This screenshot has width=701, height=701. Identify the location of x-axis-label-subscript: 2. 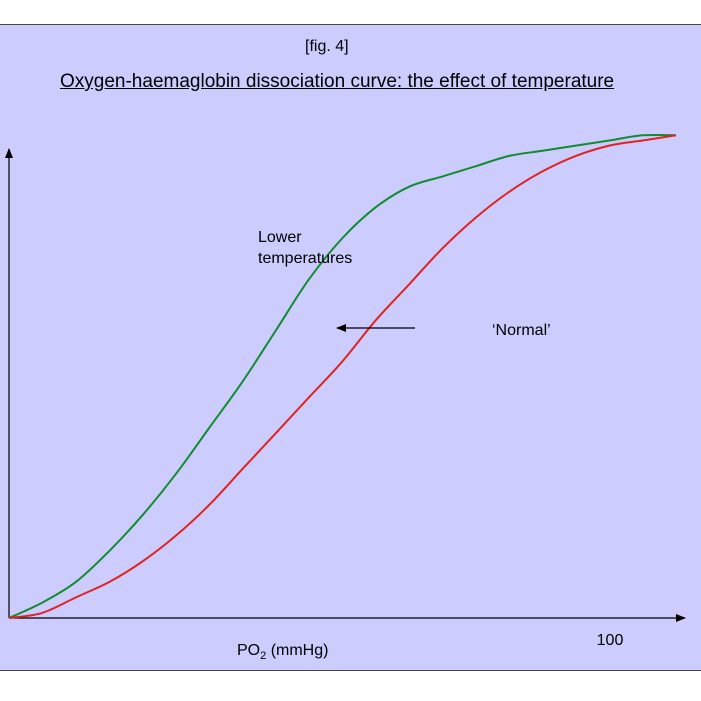
(263, 656).